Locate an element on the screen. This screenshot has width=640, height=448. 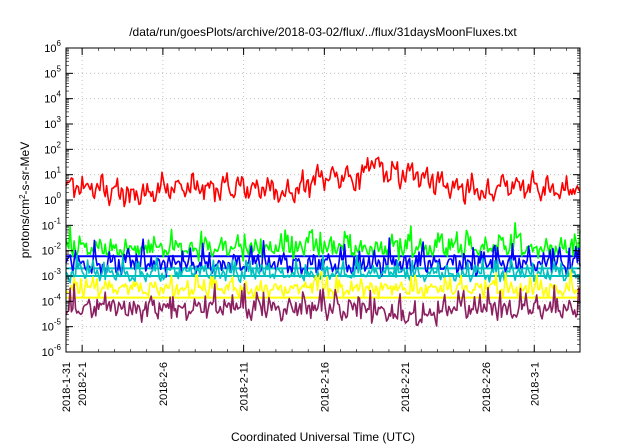
y-tick-label: 10⁴ is located at coordinates (52, 98).